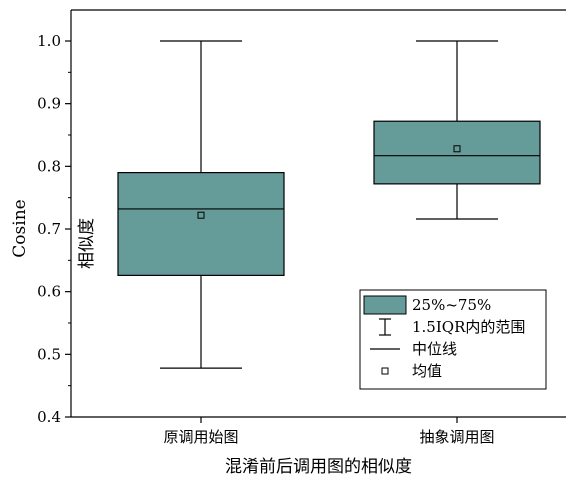 This screenshot has height=485, width=578. Describe the element at coordinates (49, 104) in the screenshot. I see `y-tick-label: 0.9` at that location.